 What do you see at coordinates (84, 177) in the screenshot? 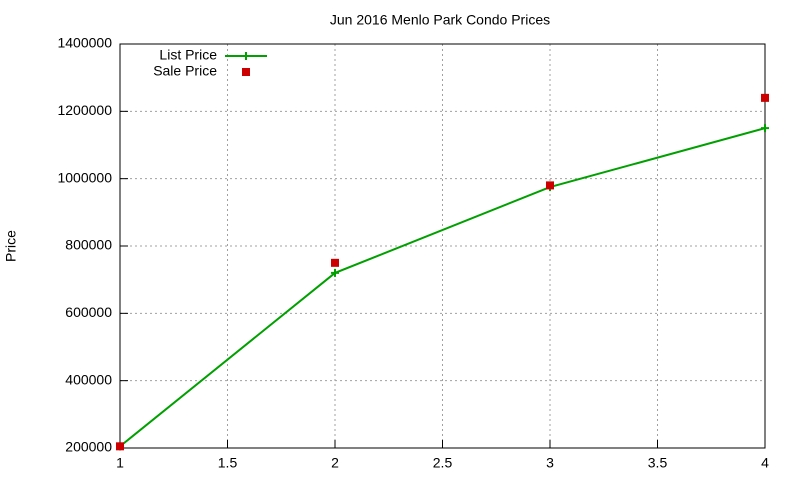
I see `y-tick-label: 1000000` at bounding box center [84, 177].